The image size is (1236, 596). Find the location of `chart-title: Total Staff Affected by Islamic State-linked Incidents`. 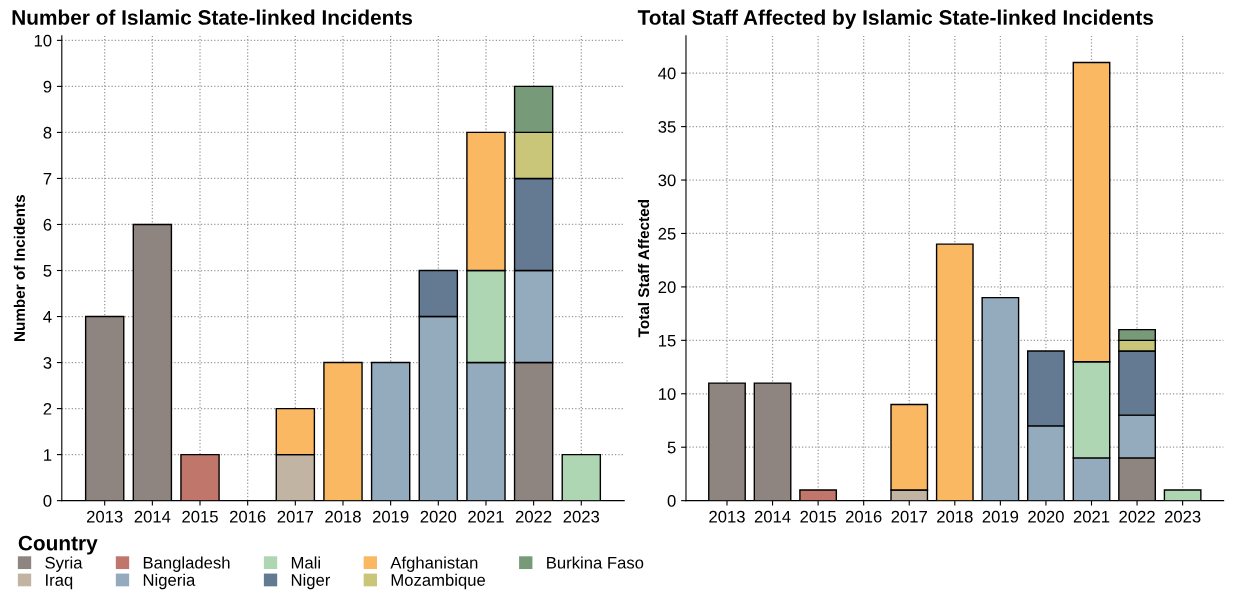

chart-title: Total Staff Affected by Islamic State-linked Incidents is located at coordinates (895, 19).